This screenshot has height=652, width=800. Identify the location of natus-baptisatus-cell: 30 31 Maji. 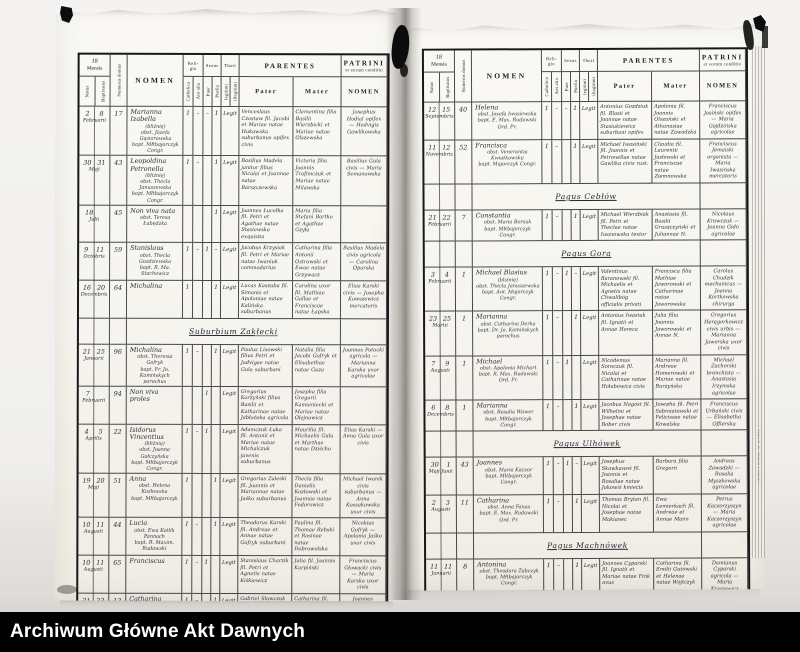
(94, 180).